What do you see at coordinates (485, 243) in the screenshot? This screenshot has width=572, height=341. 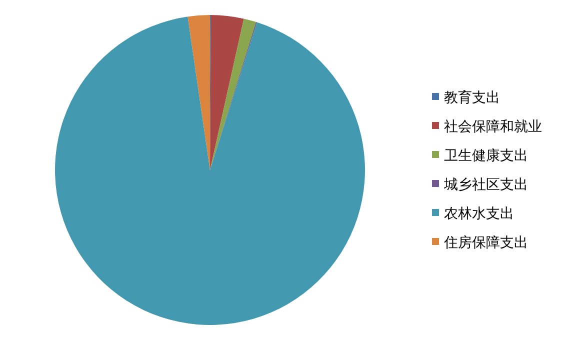 I see `legend-label: 住房保障支出` at bounding box center [485, 243].